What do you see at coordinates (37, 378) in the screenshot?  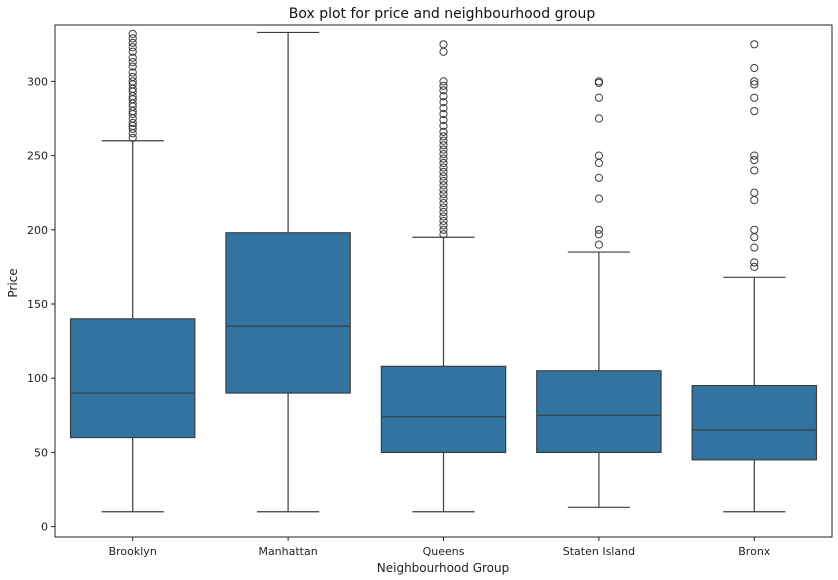 I see `y-tick-label: 100` at bounding box center [37, 378].